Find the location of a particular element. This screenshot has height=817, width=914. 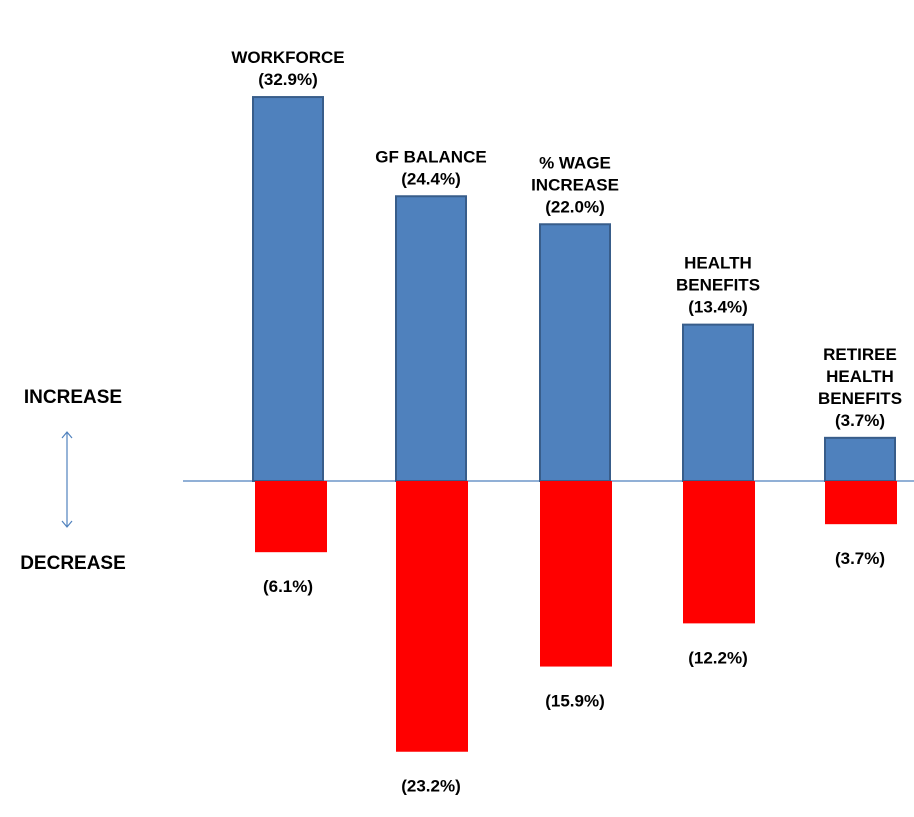

increase-side-label: INCREASE is located at coordinates (73, 397).